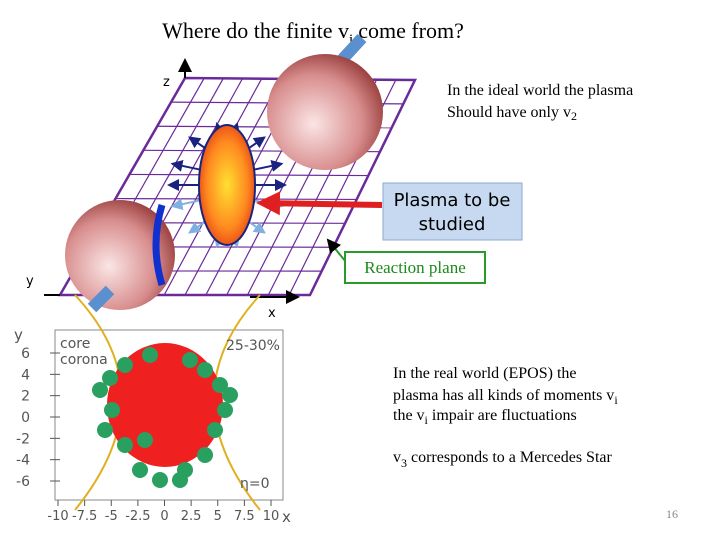 This screenshot has width=720, height=540. Describe the element at coordinates (409, 415) in the screenshot. I see `text: the v` at that location.